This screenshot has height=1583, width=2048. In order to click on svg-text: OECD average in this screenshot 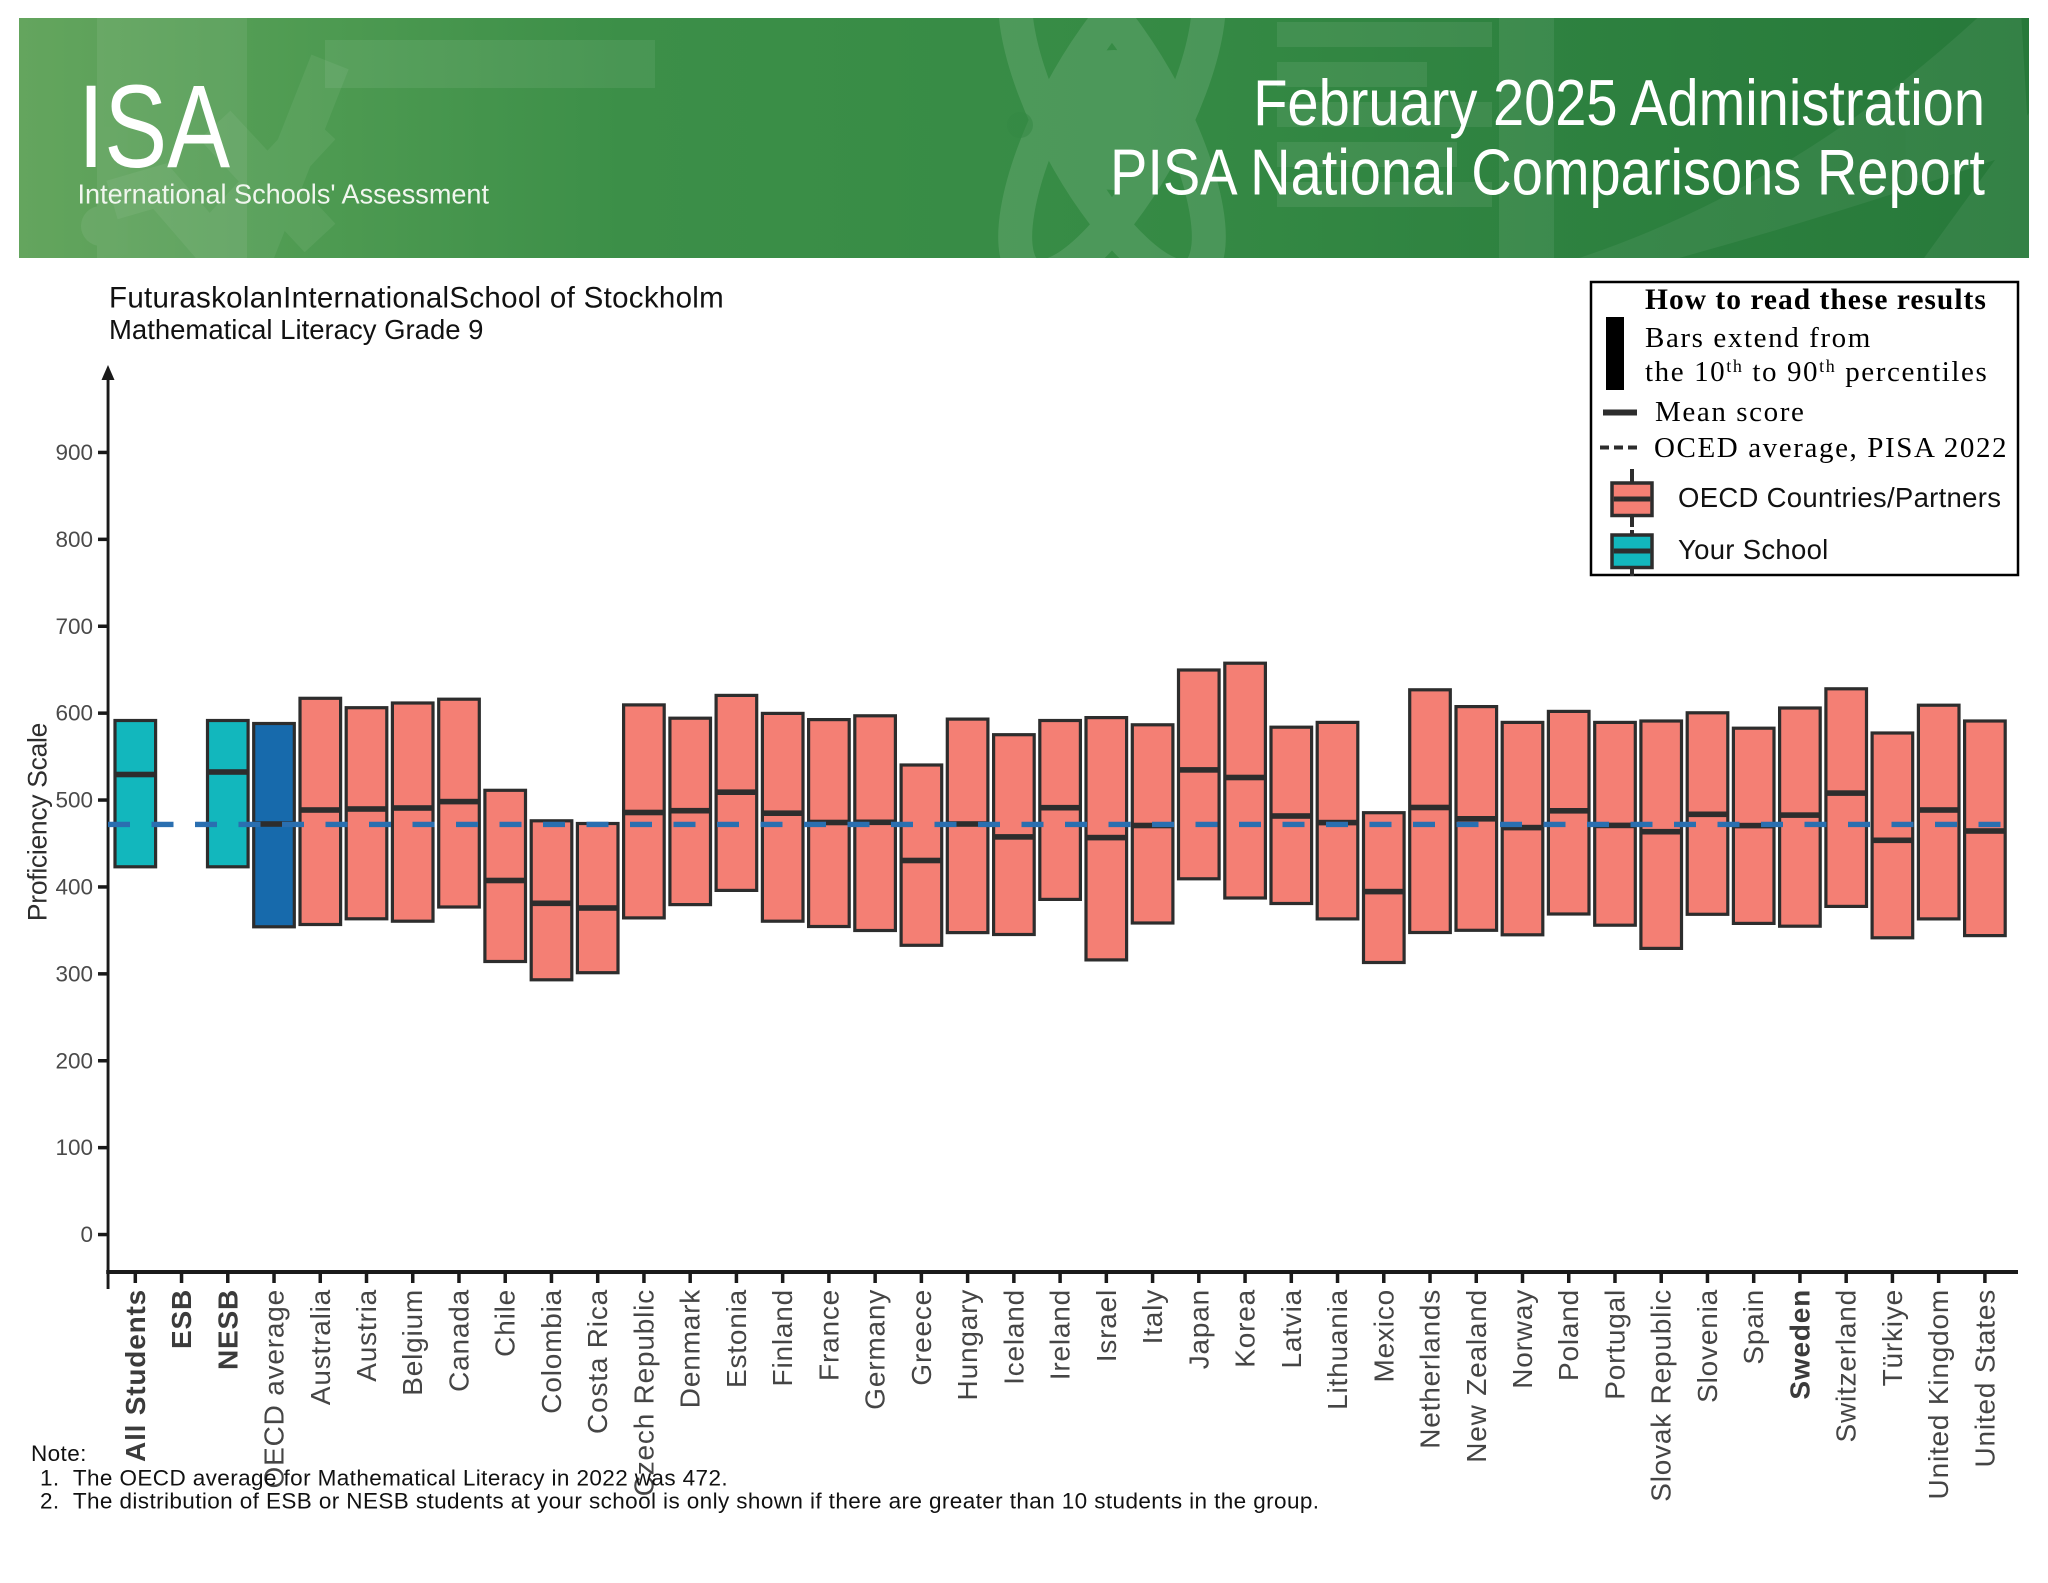, I will do `click(274, 1388)`.